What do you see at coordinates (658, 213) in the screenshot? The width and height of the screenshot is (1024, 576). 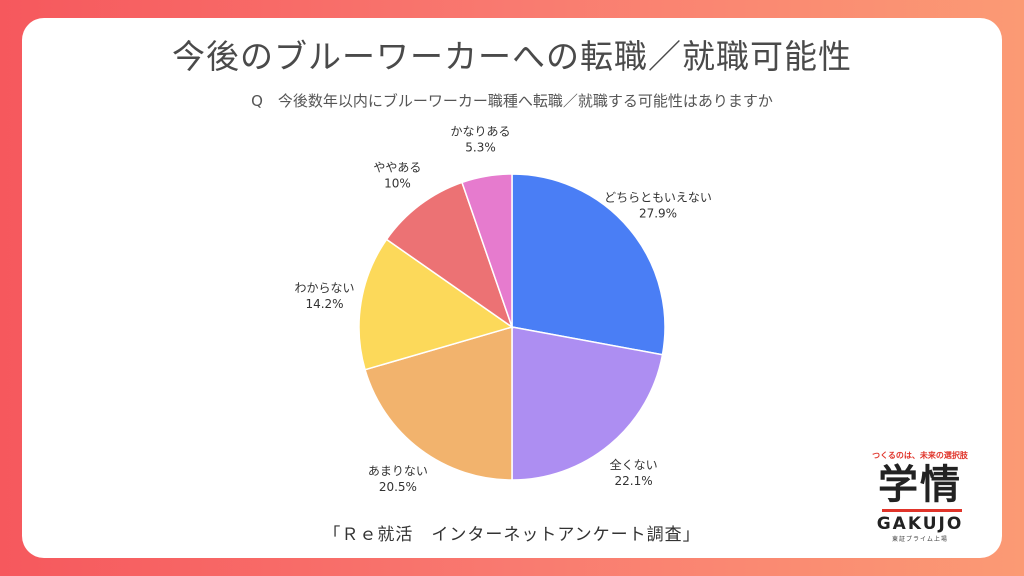 I see `slice-value-0: 27.9%` at bounding box center [658, 213].